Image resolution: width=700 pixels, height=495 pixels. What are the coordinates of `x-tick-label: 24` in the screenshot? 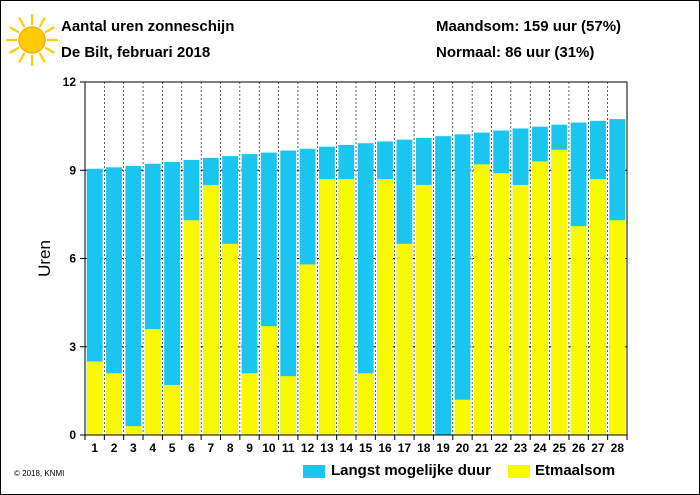 It's located at (540, 448).